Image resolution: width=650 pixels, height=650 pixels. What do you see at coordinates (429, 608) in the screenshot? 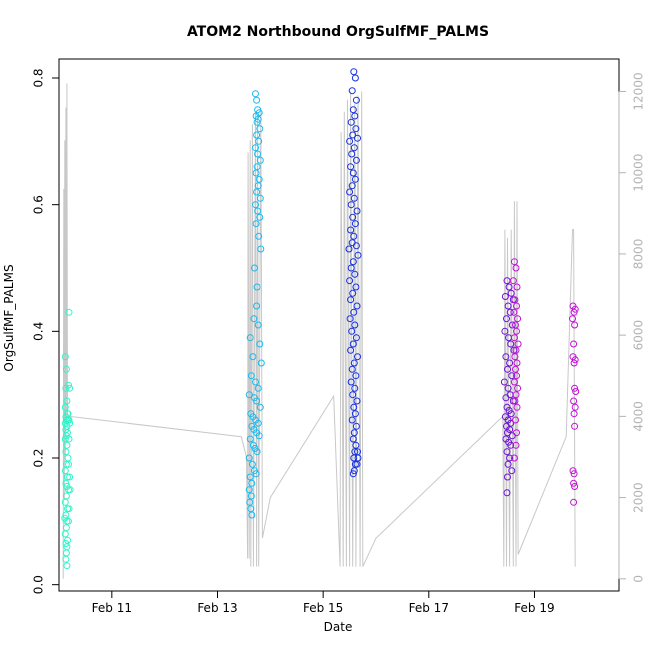
I see `x-tick-label: Feb 17` at bounding box center [429, 608].